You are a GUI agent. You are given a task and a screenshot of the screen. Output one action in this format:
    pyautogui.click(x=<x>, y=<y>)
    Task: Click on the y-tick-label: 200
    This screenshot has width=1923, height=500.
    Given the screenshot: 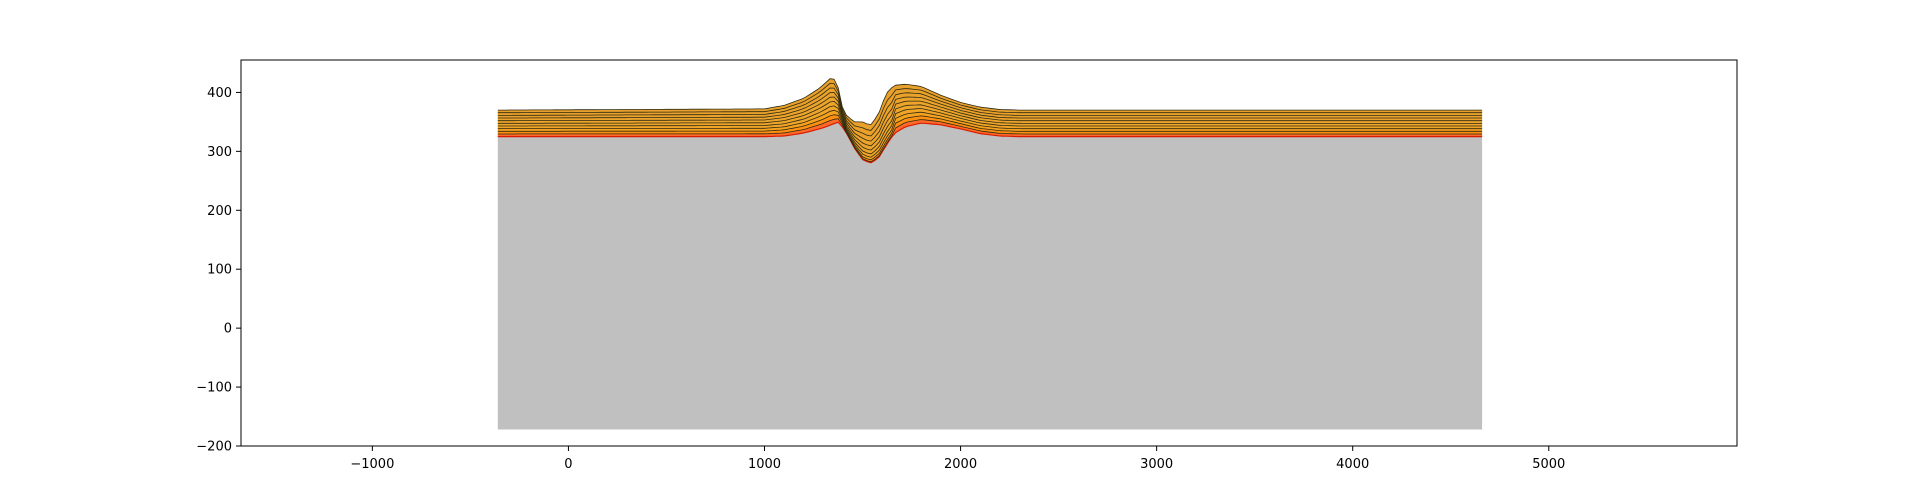 What is the action you would take?
    pyautogui.click(x=219, y=211)
    